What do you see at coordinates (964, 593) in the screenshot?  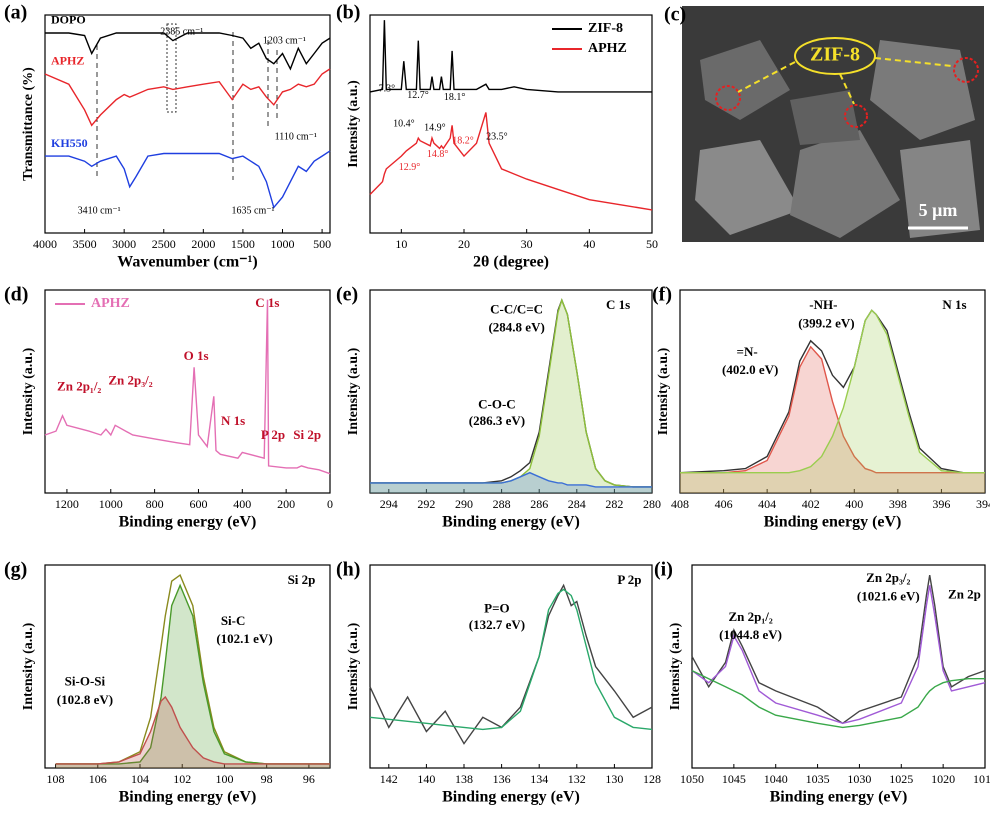 I see `annotation: Zn 2p` at bounding box center [964, 593].